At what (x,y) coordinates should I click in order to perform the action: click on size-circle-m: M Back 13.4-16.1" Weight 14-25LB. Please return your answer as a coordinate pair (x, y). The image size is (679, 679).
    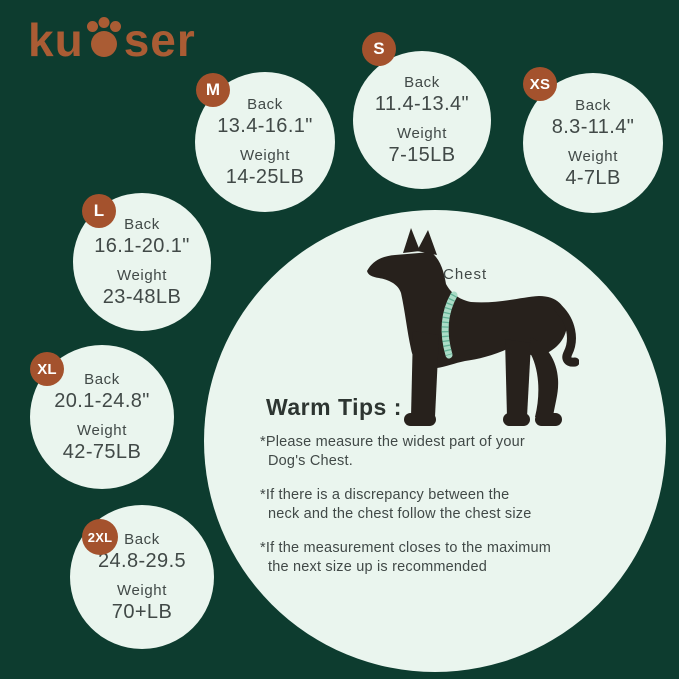
    Looking at the image, I should click on (265, 142).